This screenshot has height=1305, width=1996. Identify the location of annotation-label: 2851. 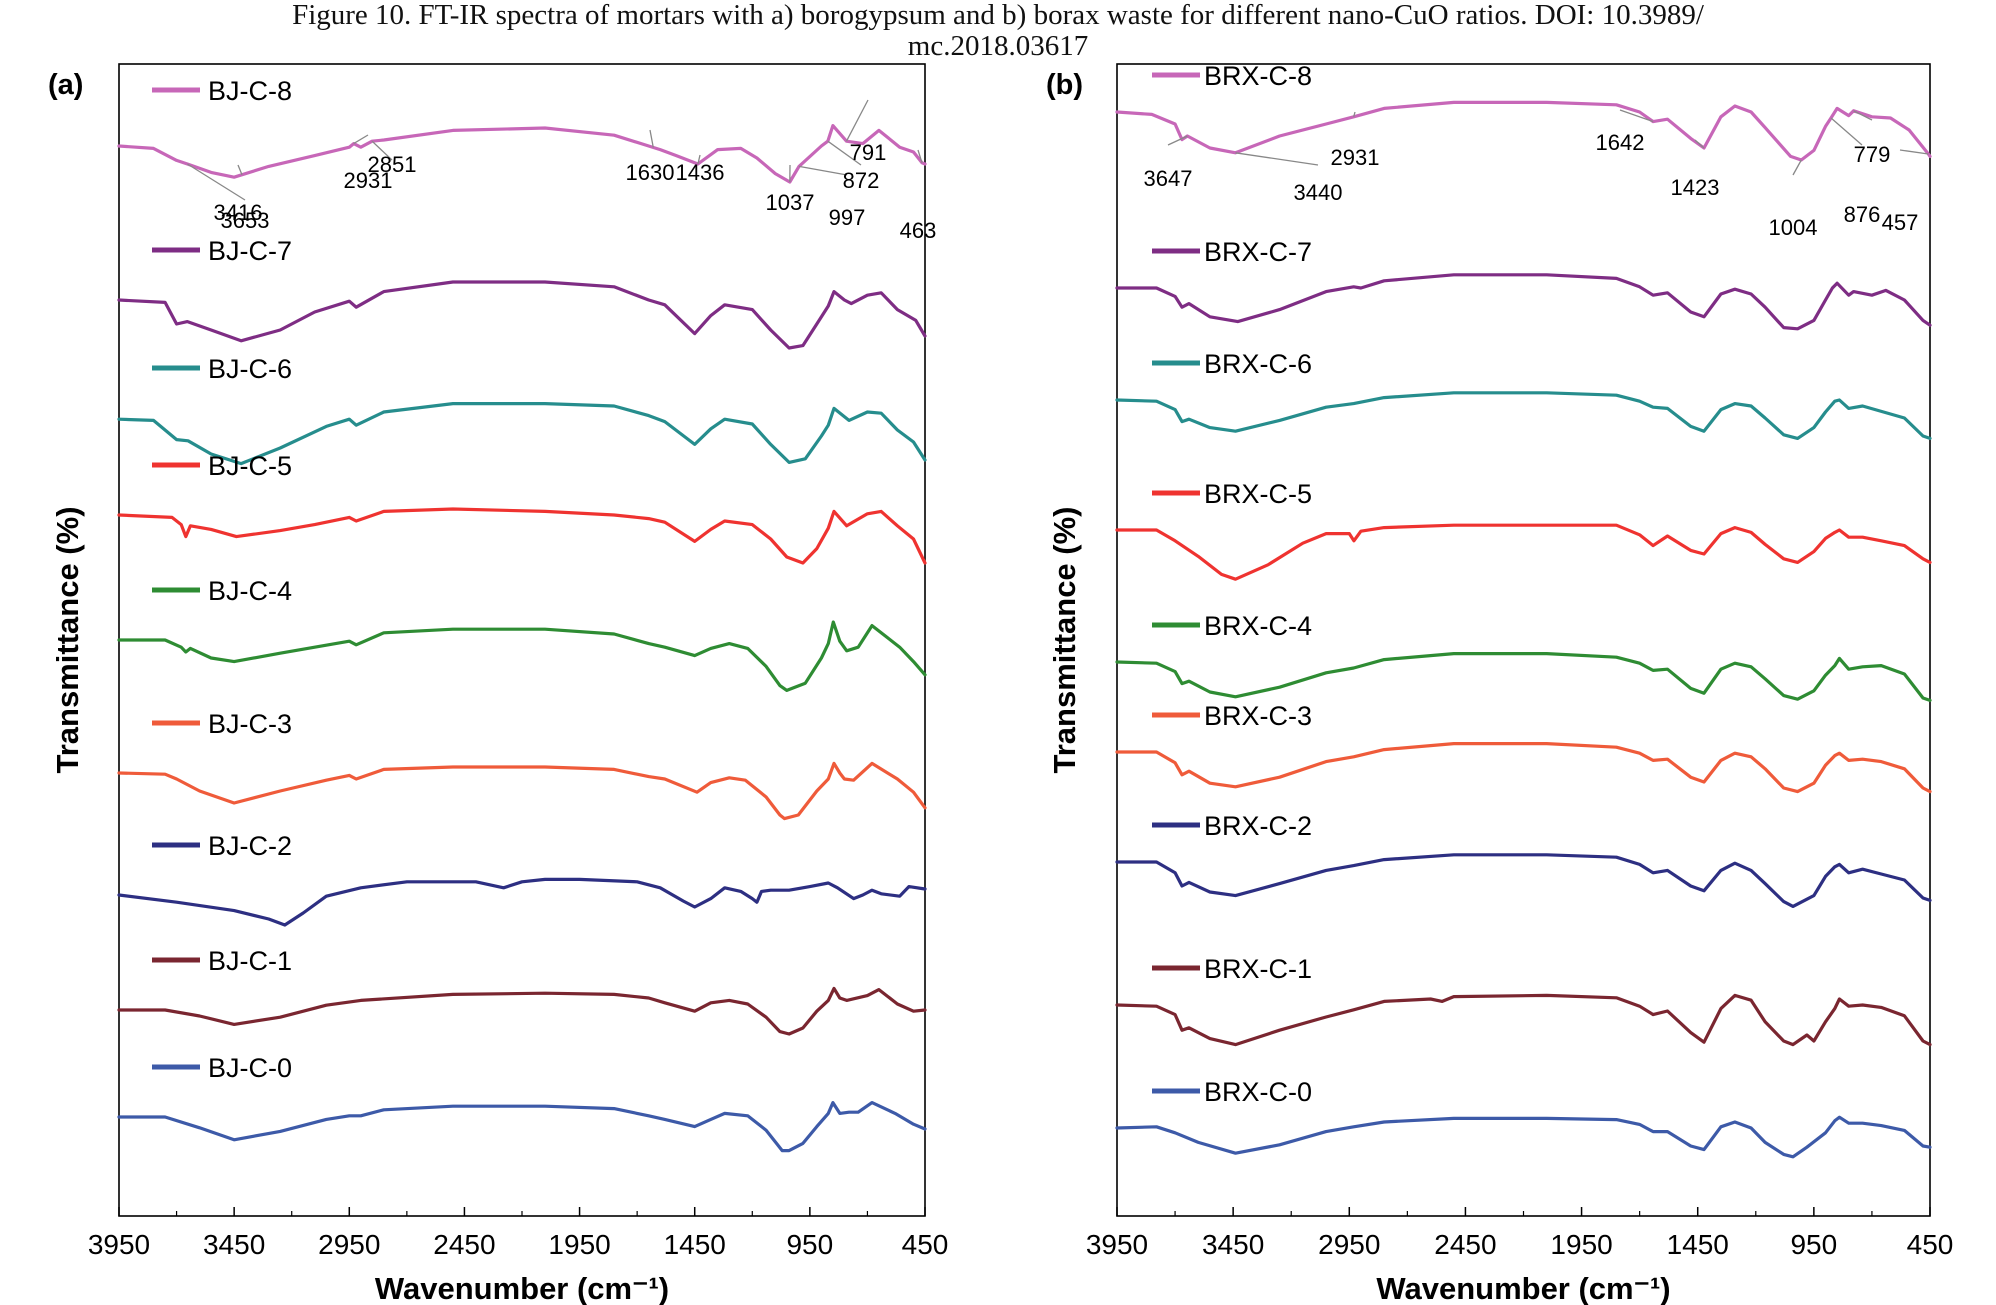
(392, 164).